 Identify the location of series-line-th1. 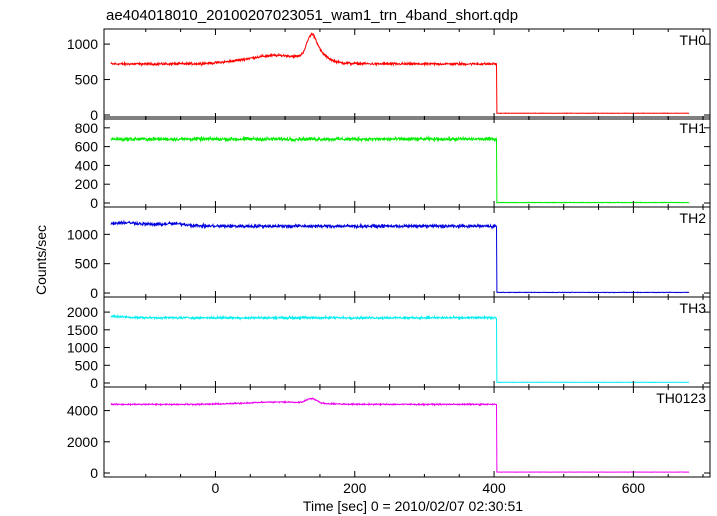
(400, 169).